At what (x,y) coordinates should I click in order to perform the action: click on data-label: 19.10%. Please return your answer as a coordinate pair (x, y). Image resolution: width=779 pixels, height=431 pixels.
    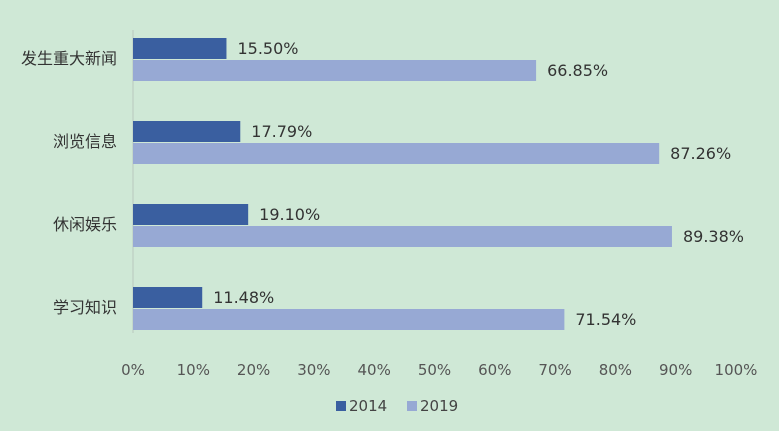
    Looking at the image, I should click on (289, 214).